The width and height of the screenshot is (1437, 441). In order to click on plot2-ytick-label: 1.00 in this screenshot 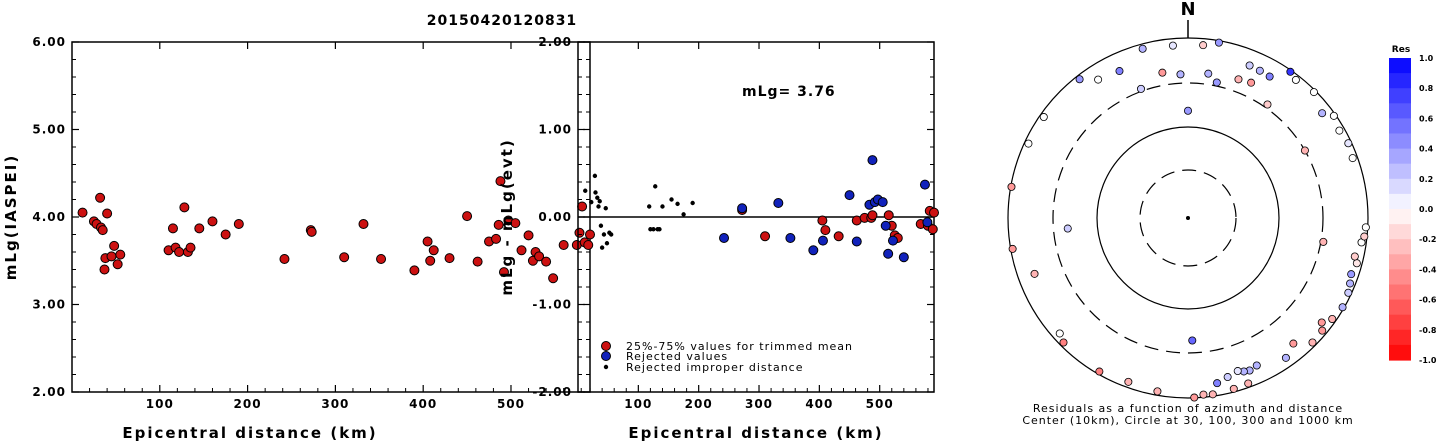, I will do `click(555, 130)`.